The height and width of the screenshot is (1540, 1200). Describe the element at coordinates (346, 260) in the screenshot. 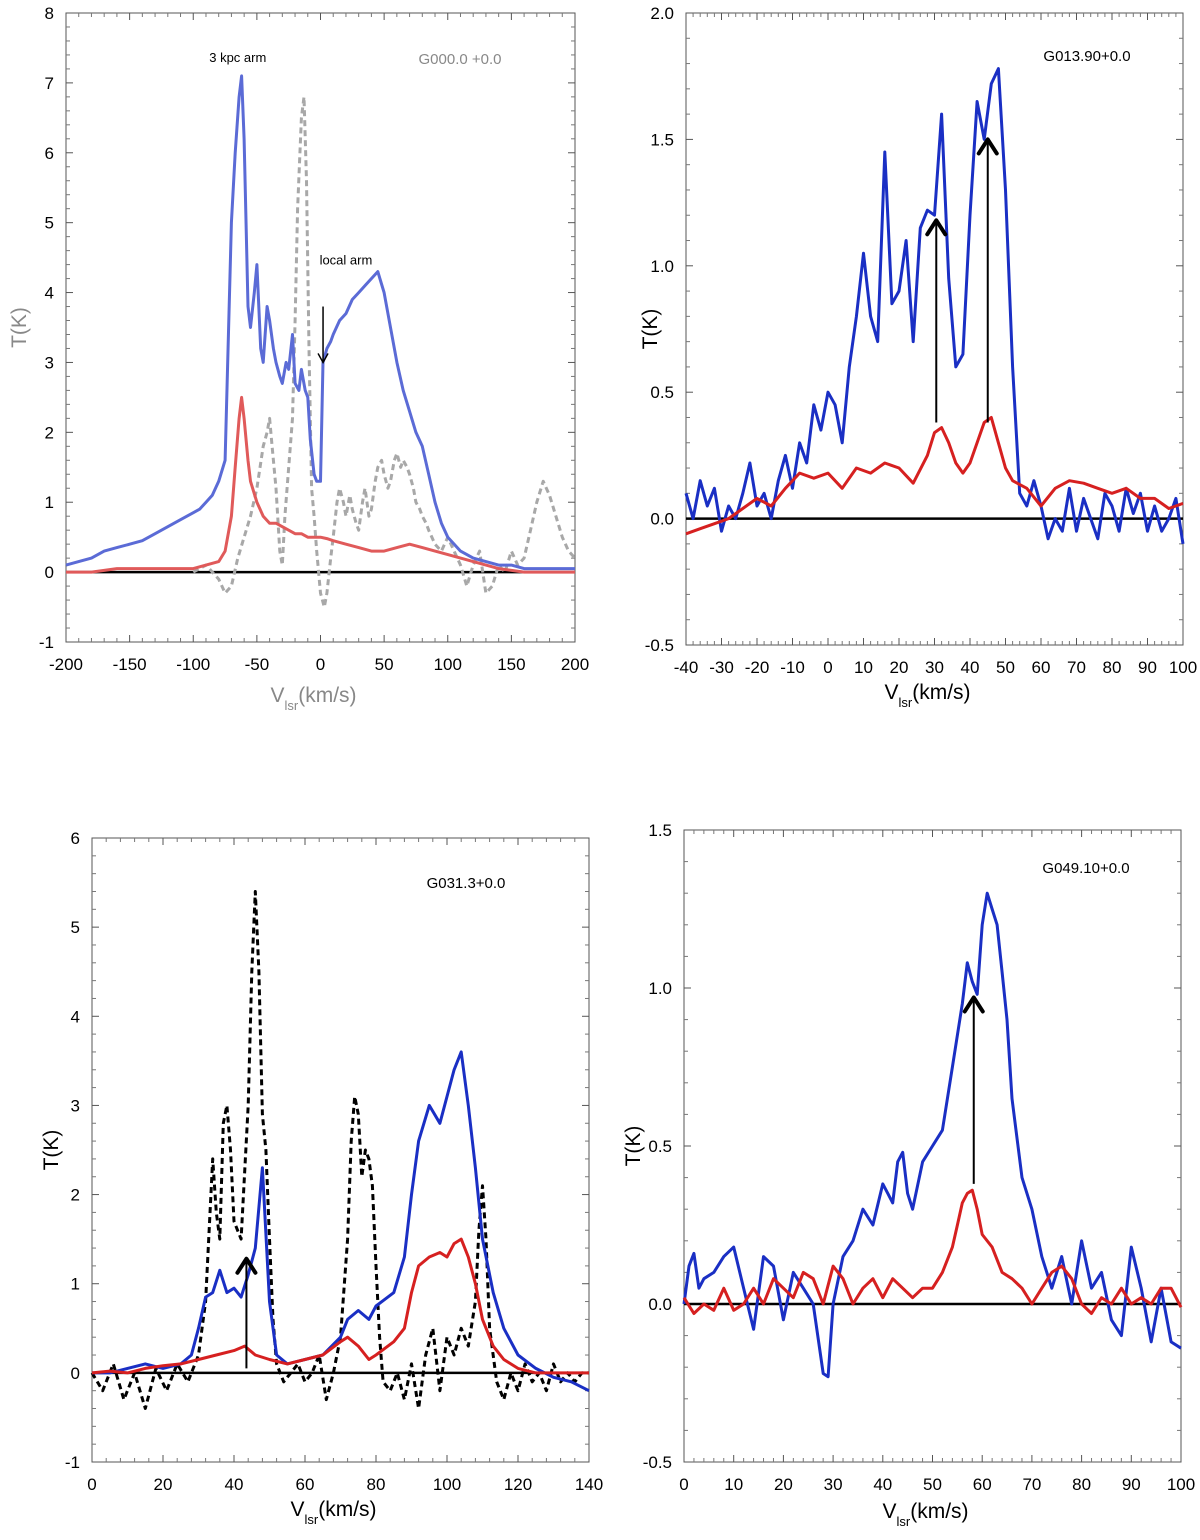

I see `annotation-label: local arm` at that location.